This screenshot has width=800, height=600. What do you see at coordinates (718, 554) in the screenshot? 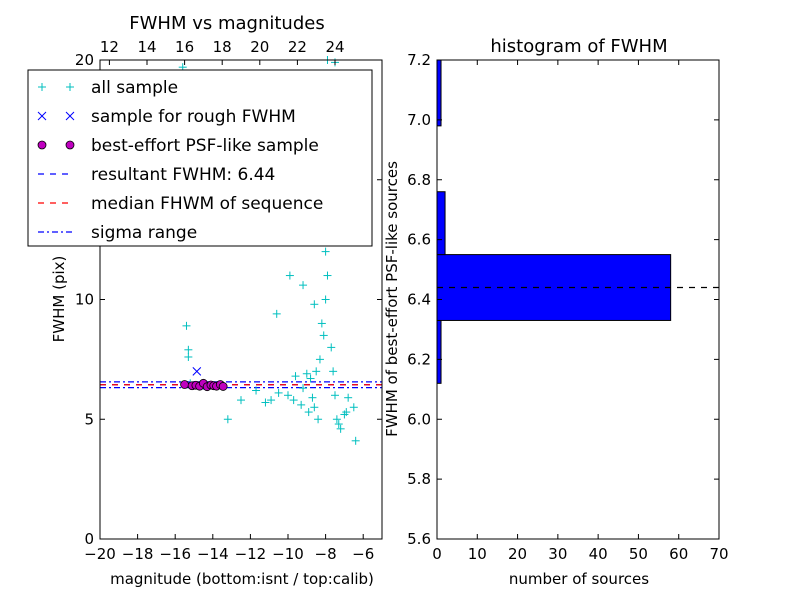
I see `histogram-x-tick-label: 70` at bounding box center [718, 554].